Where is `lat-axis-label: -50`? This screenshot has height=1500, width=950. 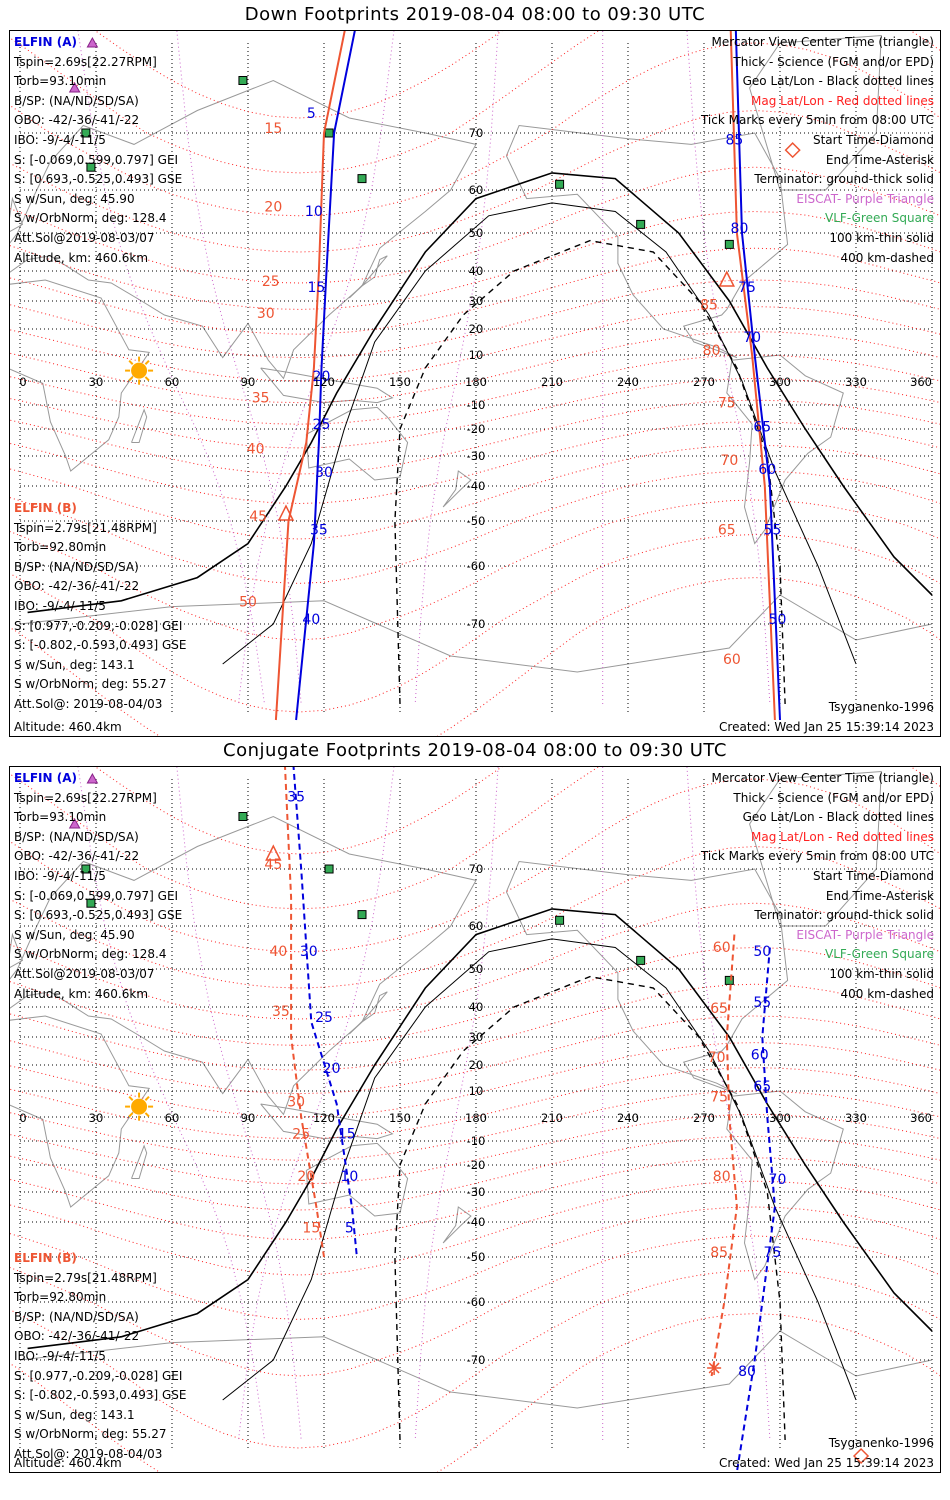
lat-axis-label: -50 is located at coordinates (476, 1257).